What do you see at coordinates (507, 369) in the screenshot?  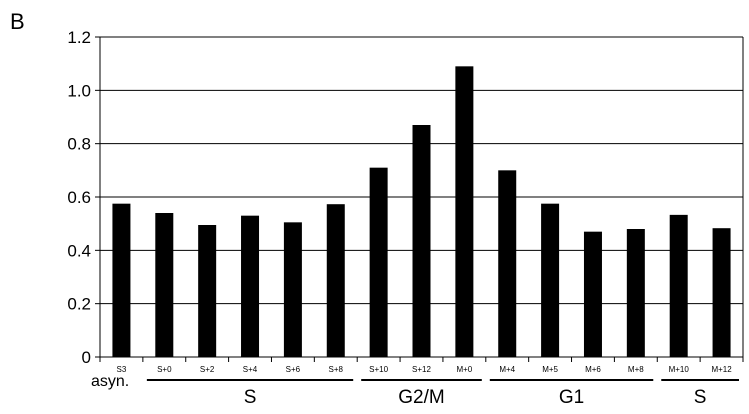 I see `x-tick-label-9: M+4` at bounding box center [507, 369].